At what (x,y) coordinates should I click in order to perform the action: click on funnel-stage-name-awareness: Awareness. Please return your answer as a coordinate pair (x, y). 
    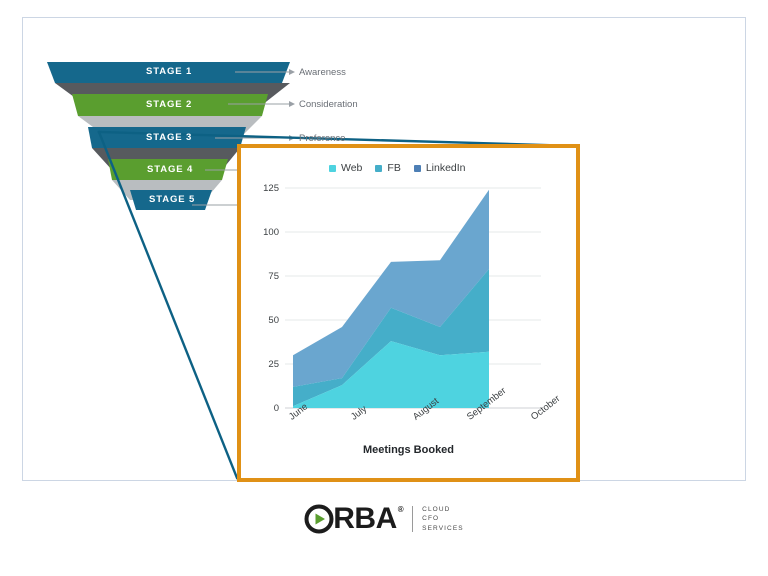
    Looking at the image, I should click on (322, 72).